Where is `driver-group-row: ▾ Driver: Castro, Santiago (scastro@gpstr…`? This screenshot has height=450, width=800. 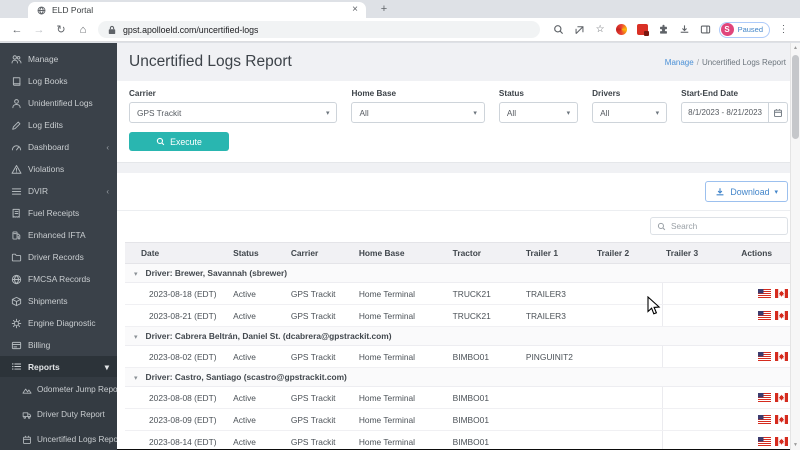 driver-group-row: ▾ Driver: Castro, Santiago (scastro@gpstr… is located at coordinates (458, 377).